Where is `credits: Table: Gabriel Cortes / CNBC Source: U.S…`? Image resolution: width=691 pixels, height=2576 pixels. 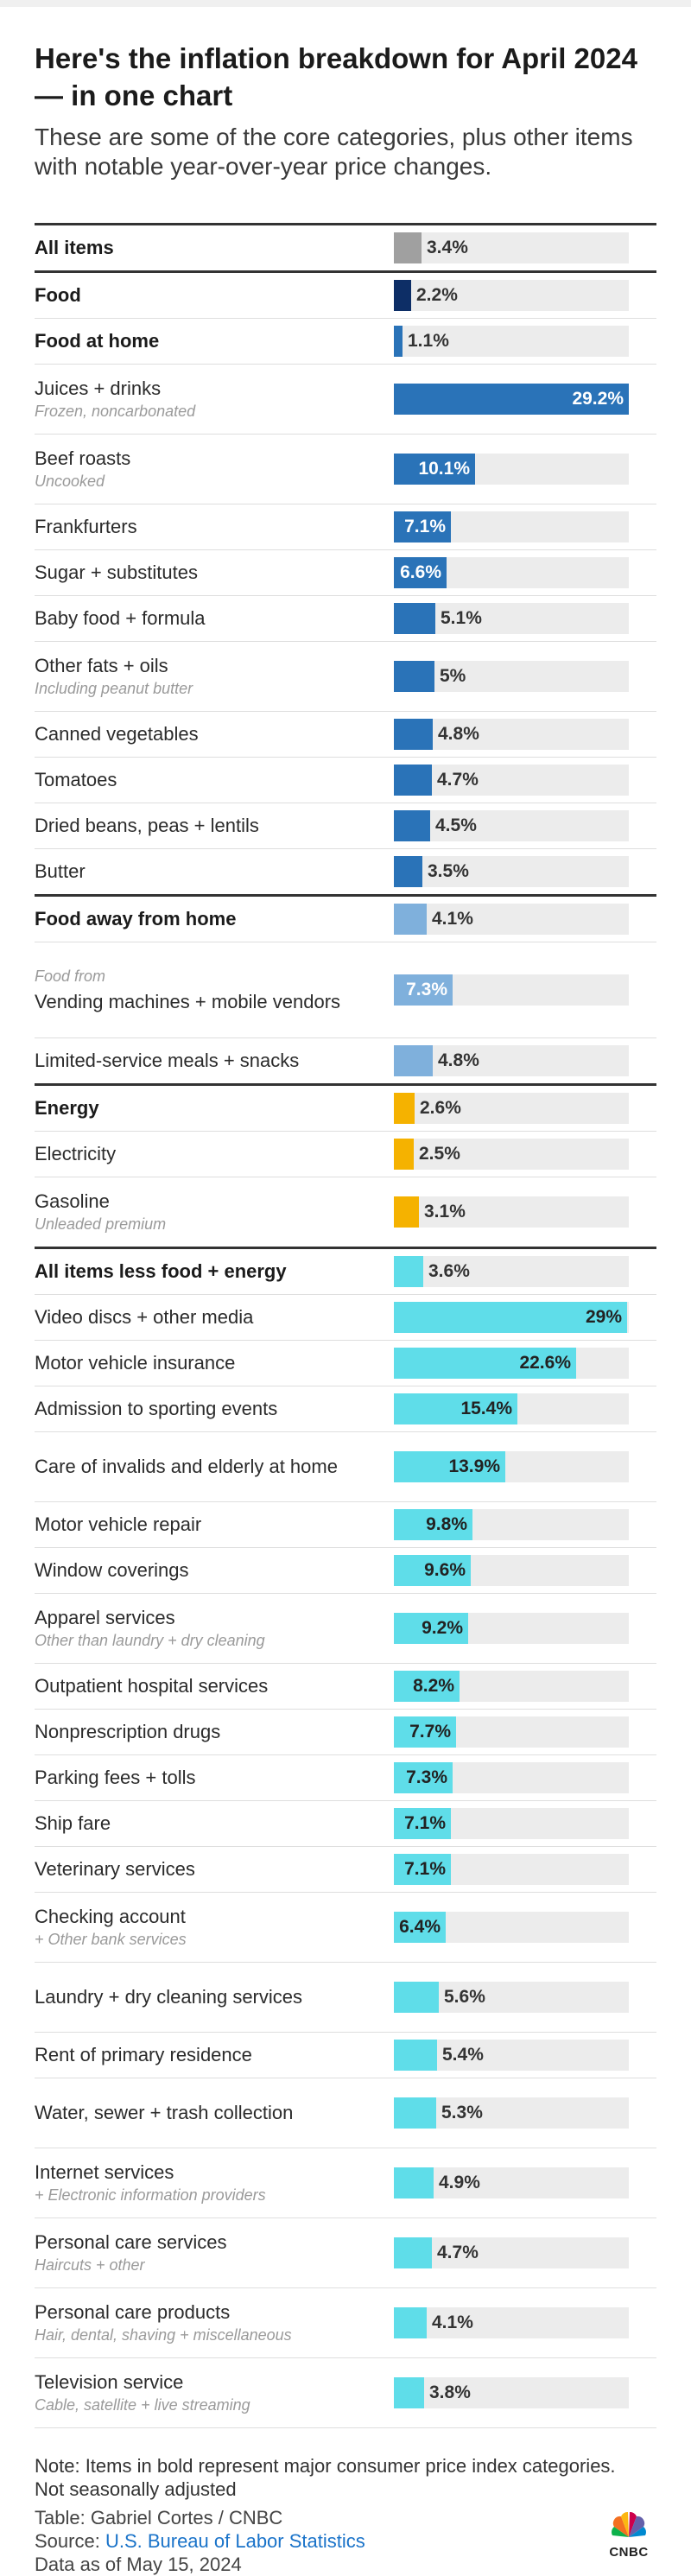 credits: Table: Gabriel Cortes / CNBC Source: U.S… is located at coordinates (345, 2541).